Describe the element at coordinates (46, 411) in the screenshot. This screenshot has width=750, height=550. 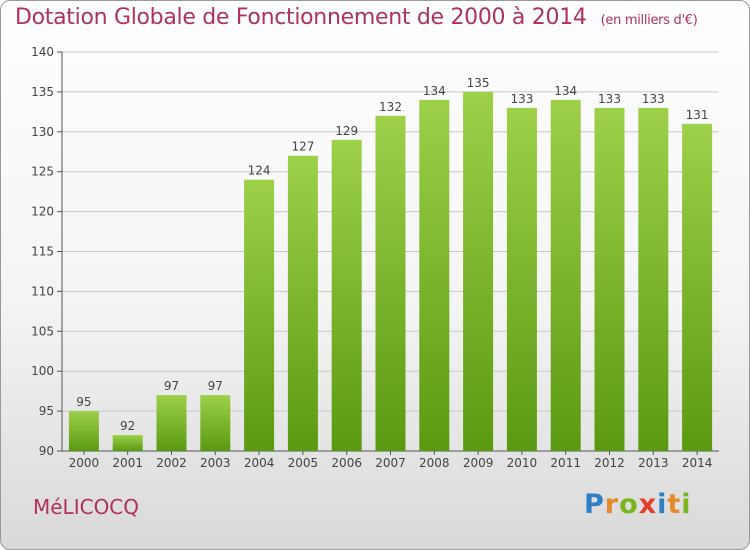
I see `y-tick-label: 95` at that location.